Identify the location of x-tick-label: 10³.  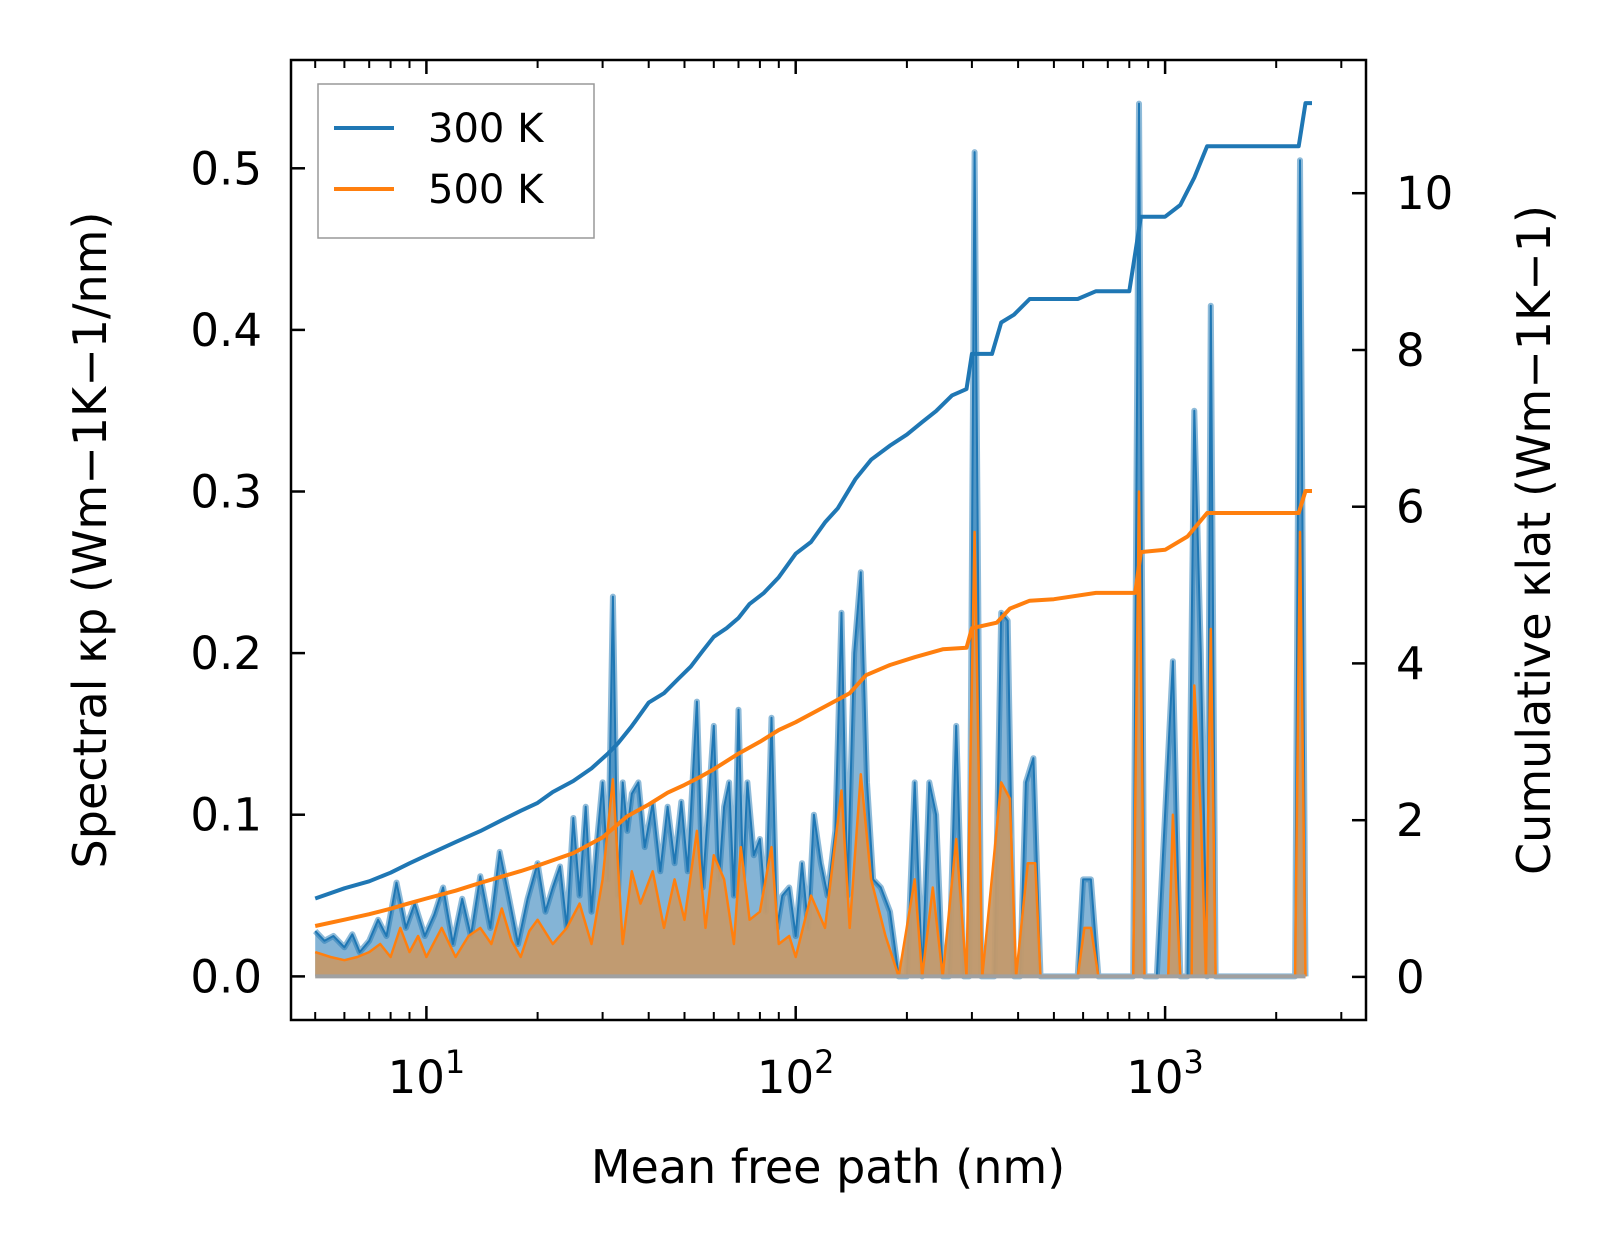
(1165, 1073).